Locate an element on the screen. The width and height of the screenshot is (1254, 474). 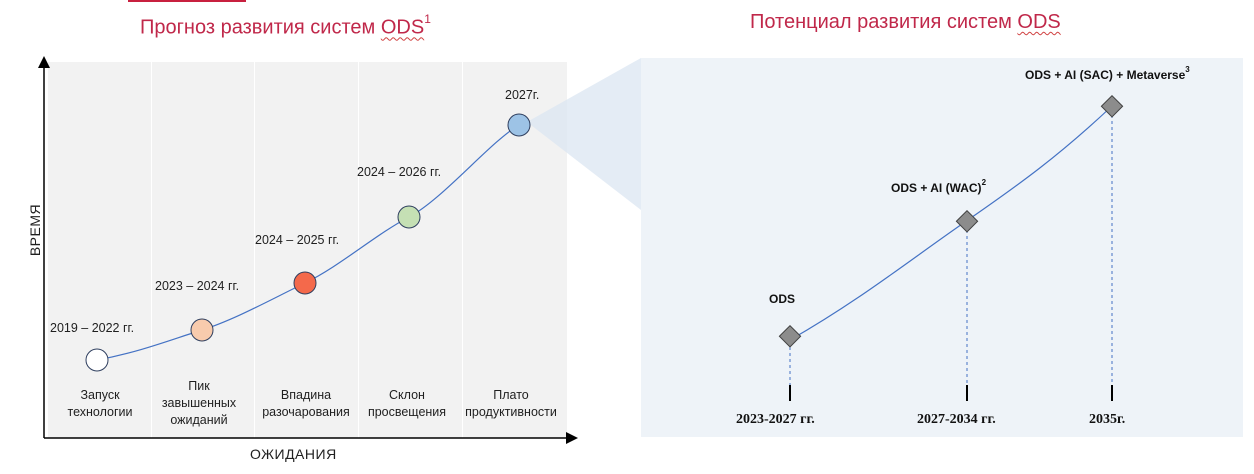
stage-label-trough: Впадина разочарования is located at coordinates (306, 403).